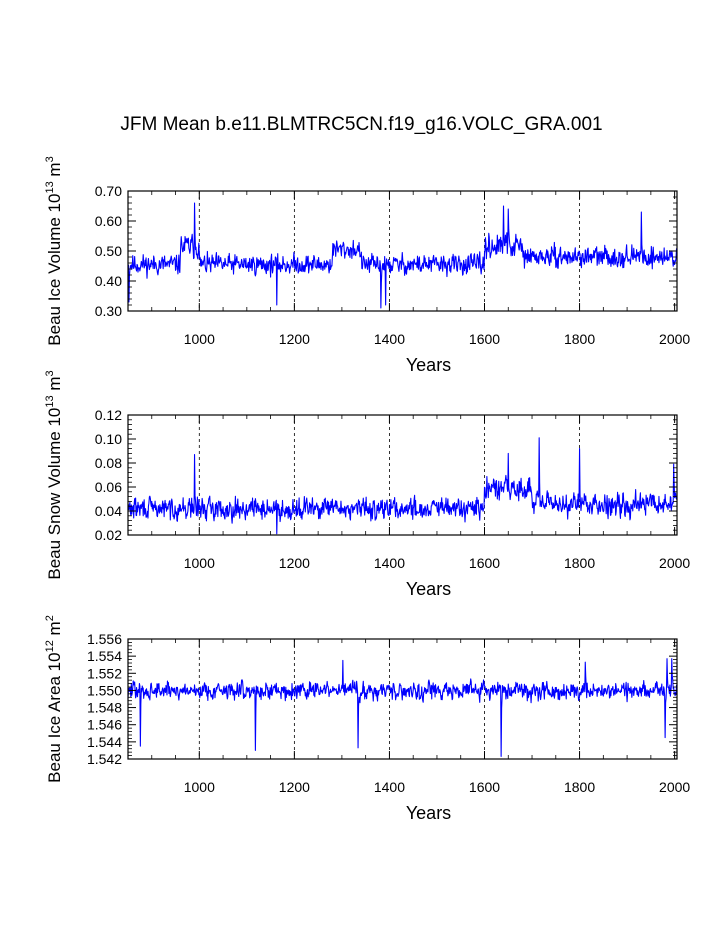  I want to click on y-tick-label: 0.08, so click(108, 463).